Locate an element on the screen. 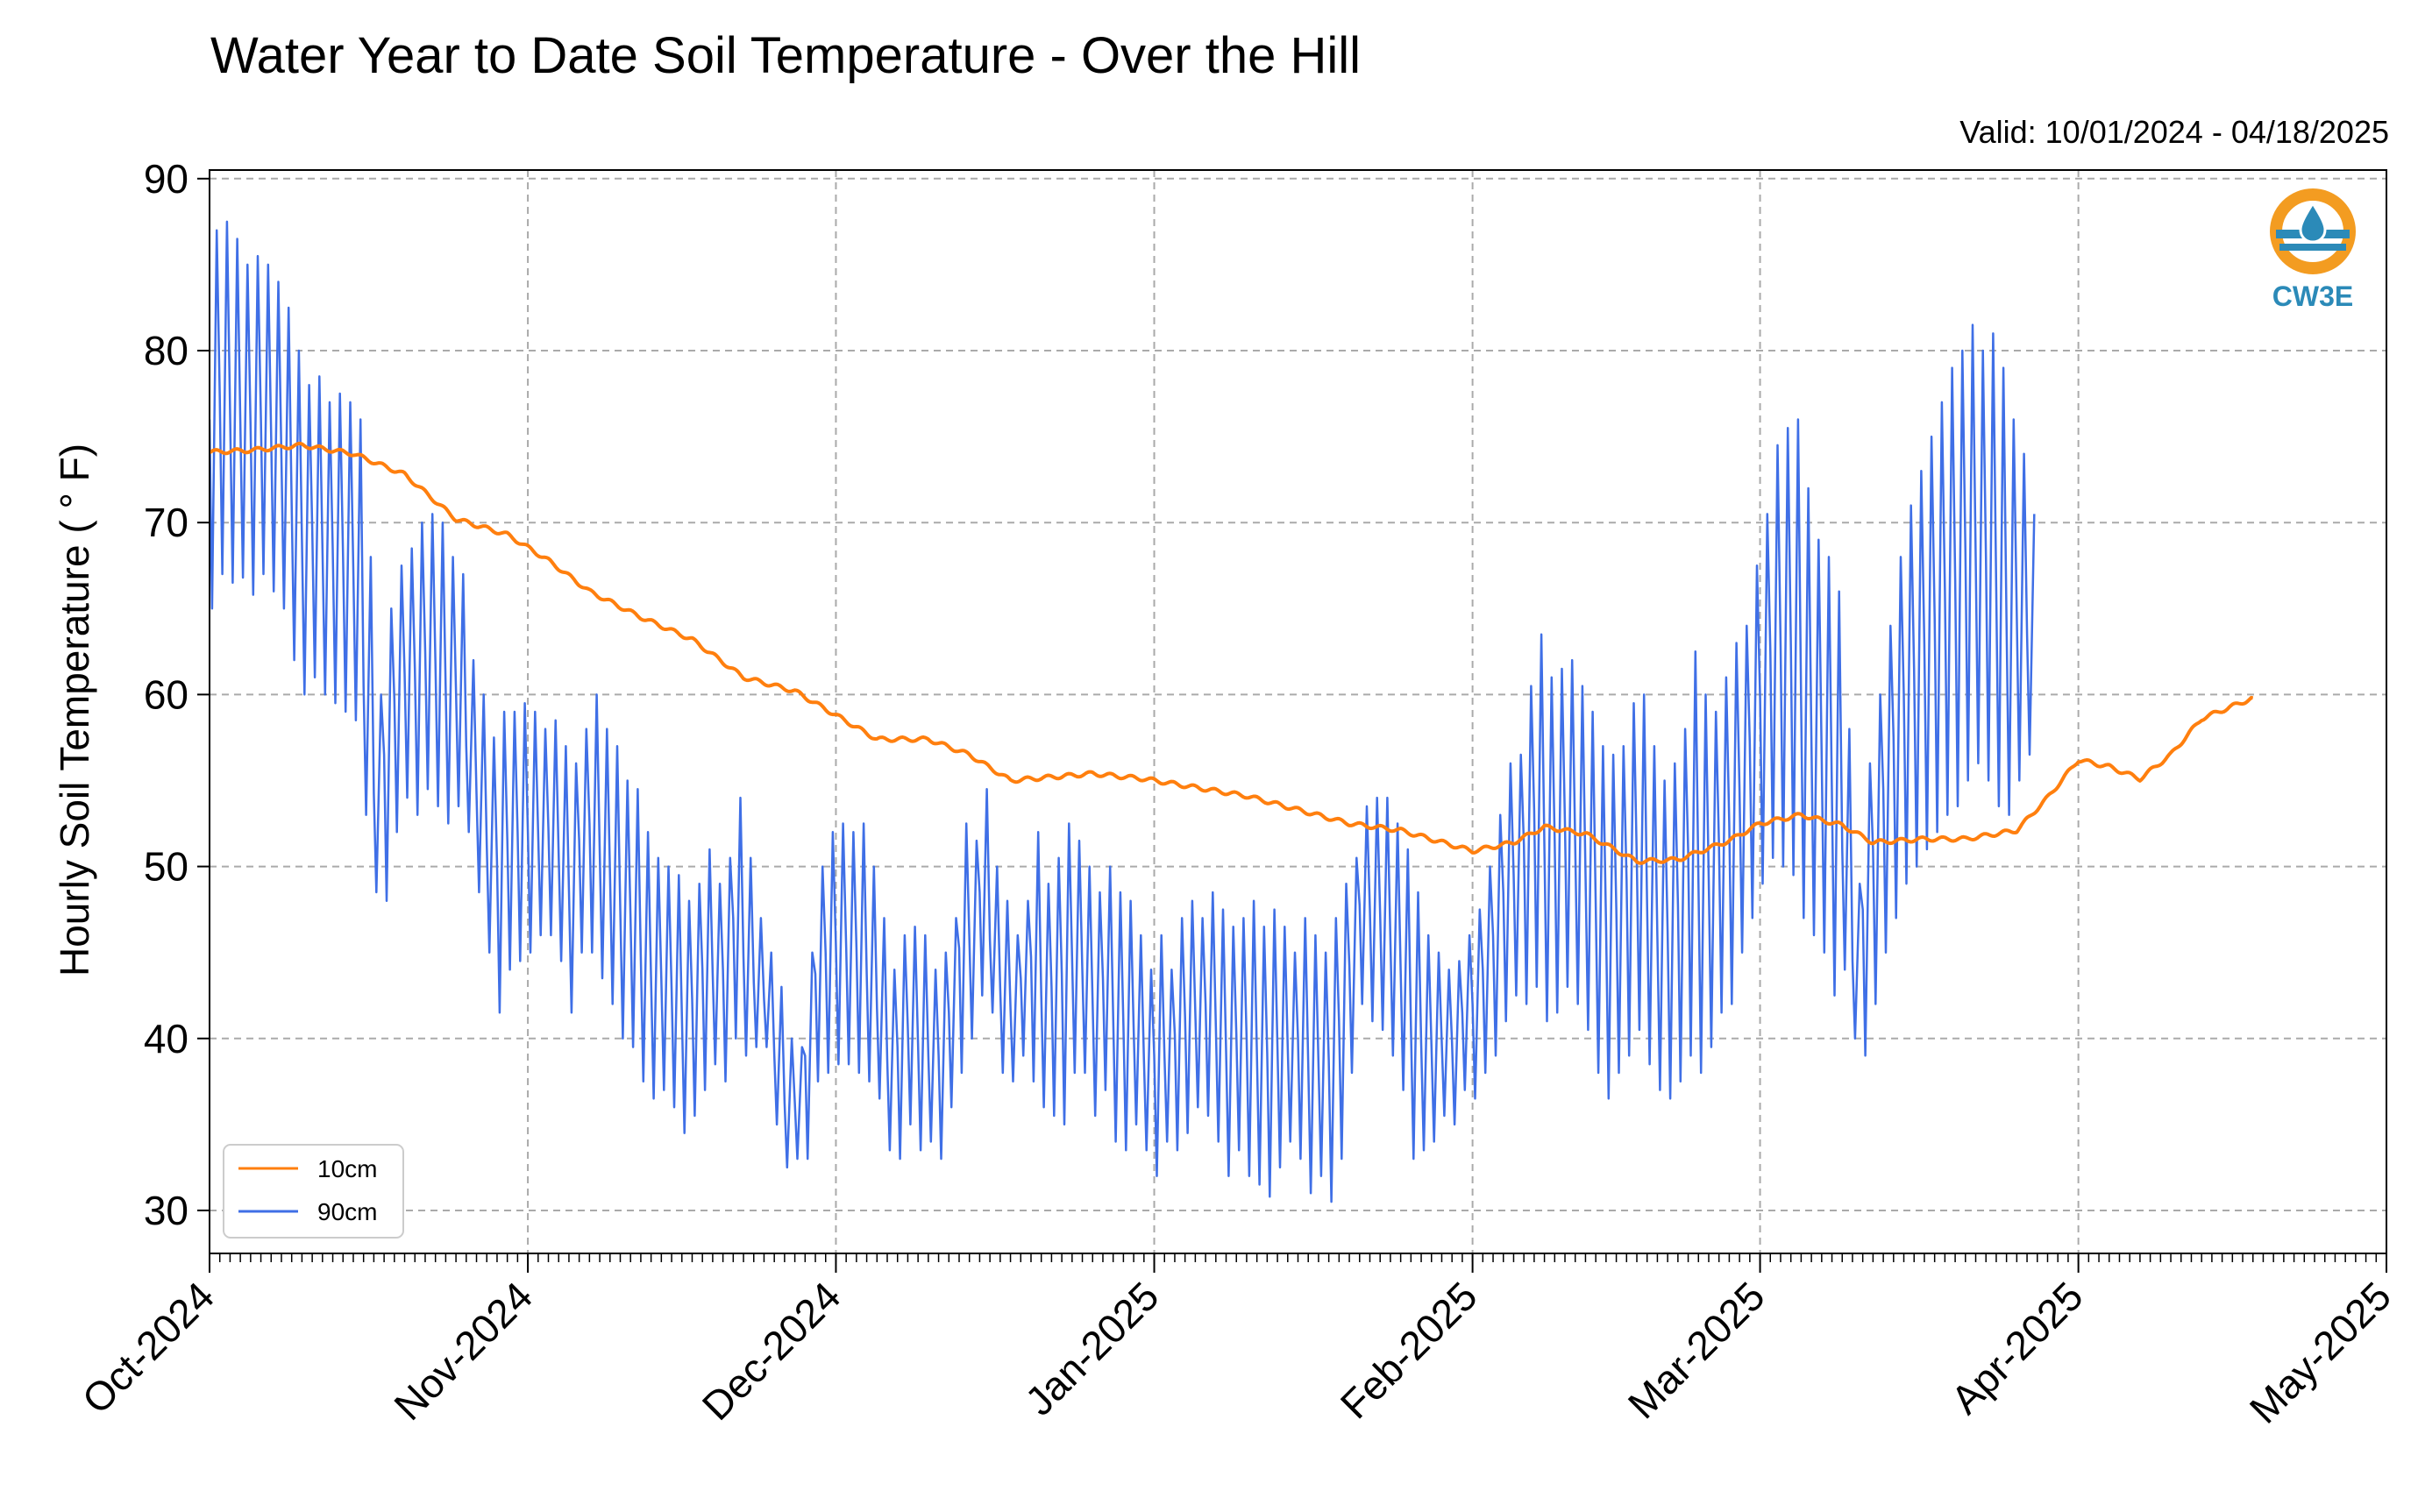 The height and width of the screenshot is (1512, 2418). cw3e-logo is located at coordinates (2313, 231).